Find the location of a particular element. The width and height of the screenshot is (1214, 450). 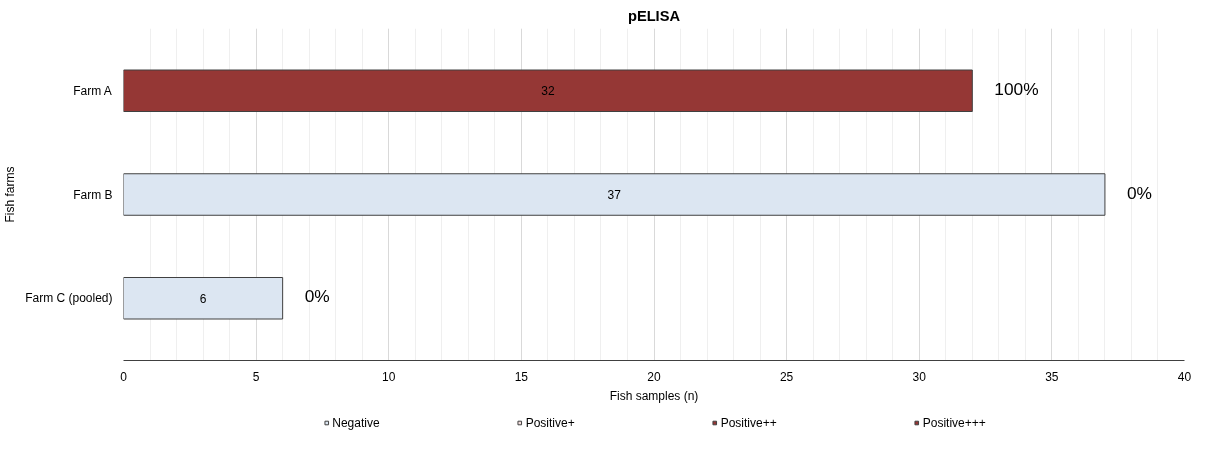

x-tick-label: 35 is located at coordinates (1052, 376).